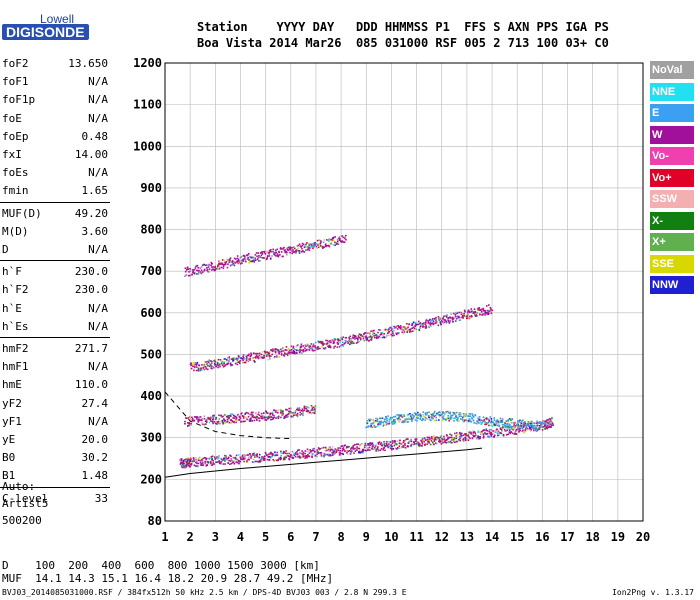 The image size is (700, 600). I want to click on x-tick-label: 15, so click(517, 537).